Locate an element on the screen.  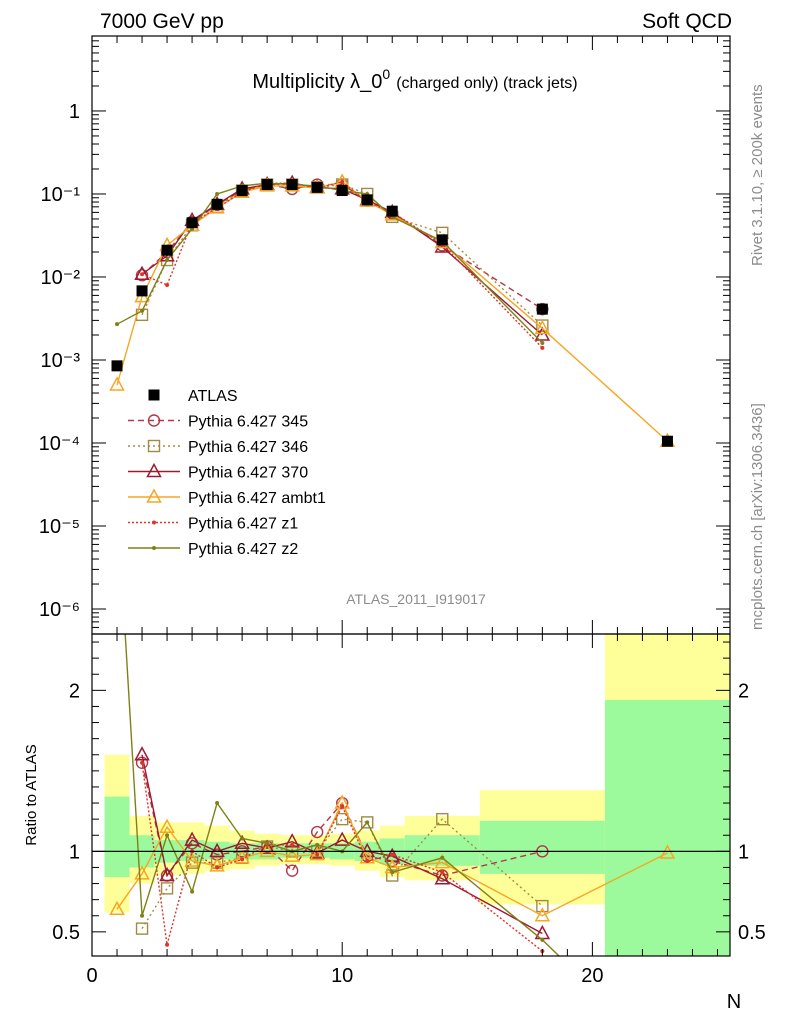
plot-title-sup: 0 is located at coordinates (386, 74).